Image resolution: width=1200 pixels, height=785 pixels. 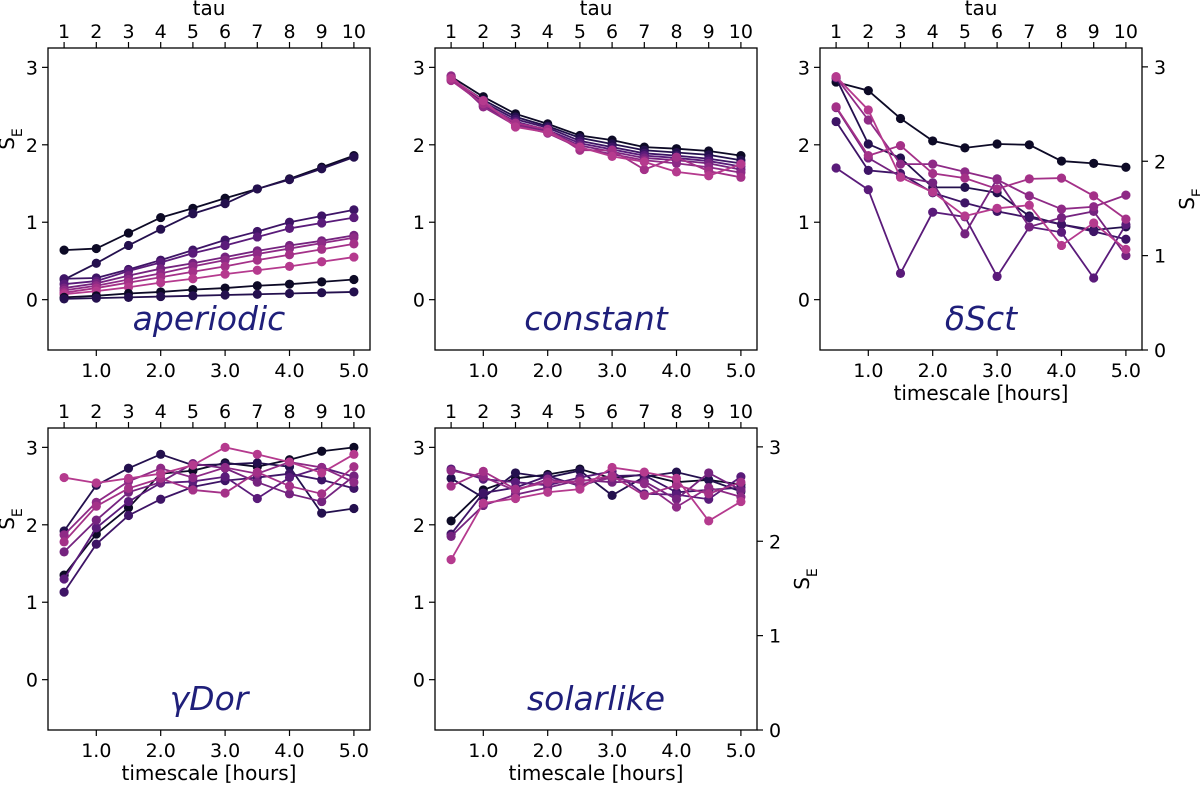 What do you see at coordinates (289, 751) in the screenshot?
I see `x-tick-label: 4.0` at bounding box center [289, 751].